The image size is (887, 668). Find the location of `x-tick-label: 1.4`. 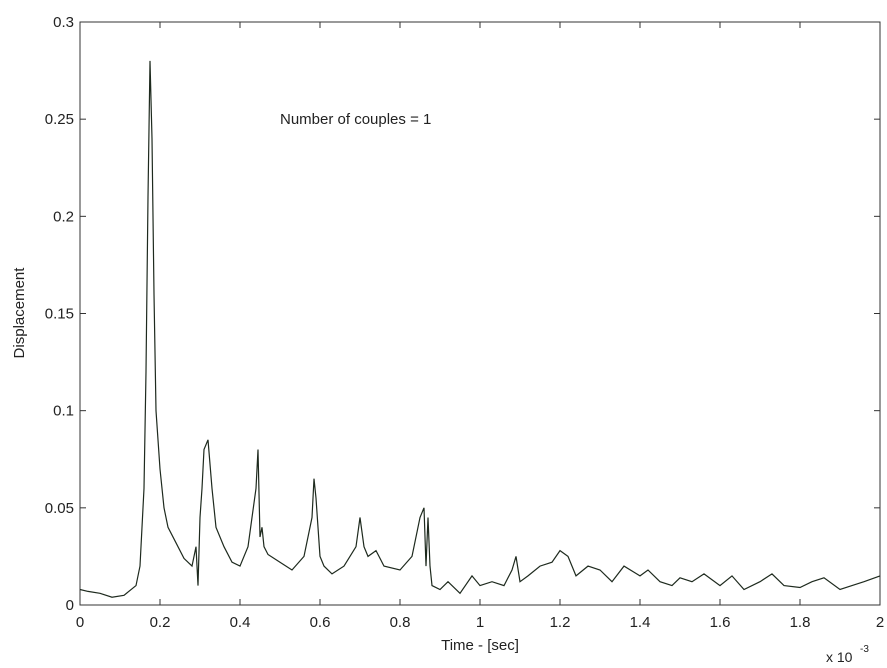

x-tick-label: 1.4 is located at coordinates (640, 622).